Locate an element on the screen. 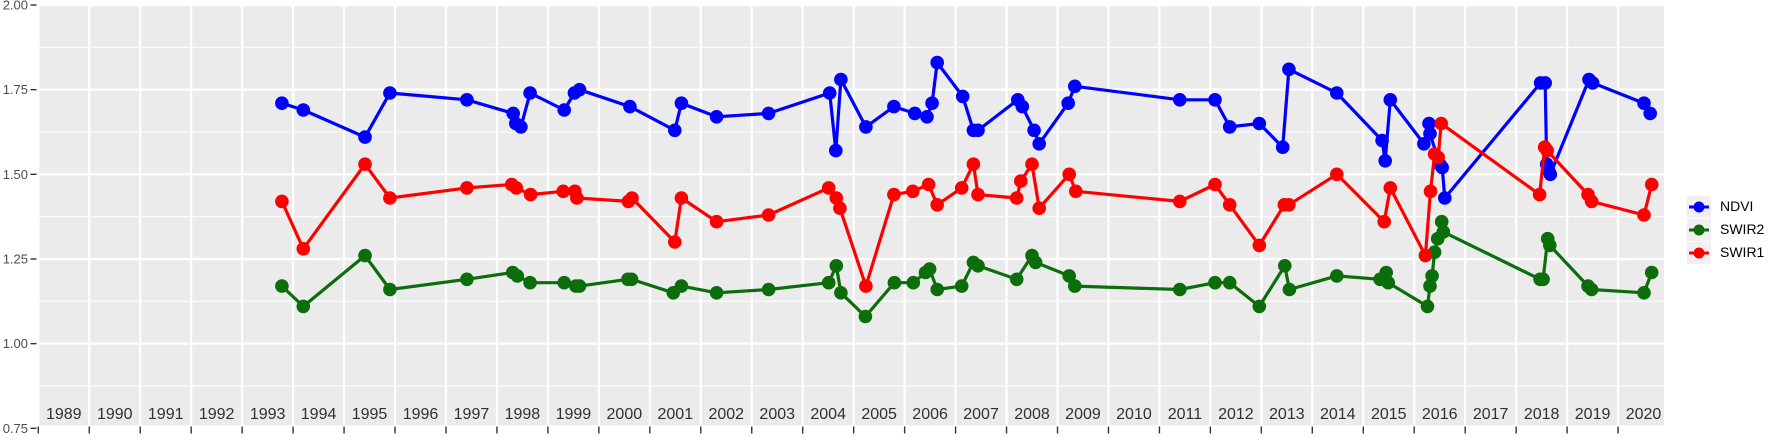 The height and width of the screenshot is (442, 1773). ndvi-point-icon is located at coordinates (1699, 206).